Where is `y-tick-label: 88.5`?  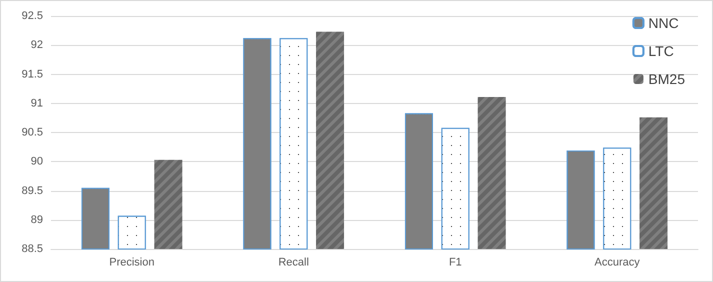
y-tick-label: 88.5 is located at coordinates (32, 249).